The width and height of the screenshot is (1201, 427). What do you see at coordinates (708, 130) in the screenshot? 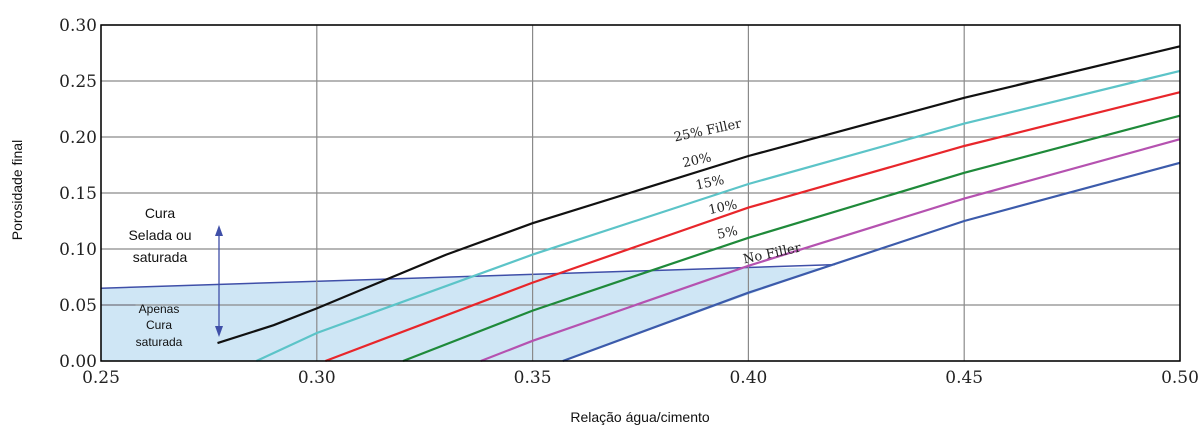
I see `series-label-0: 25% Filler` at bounding box center [708, 130].